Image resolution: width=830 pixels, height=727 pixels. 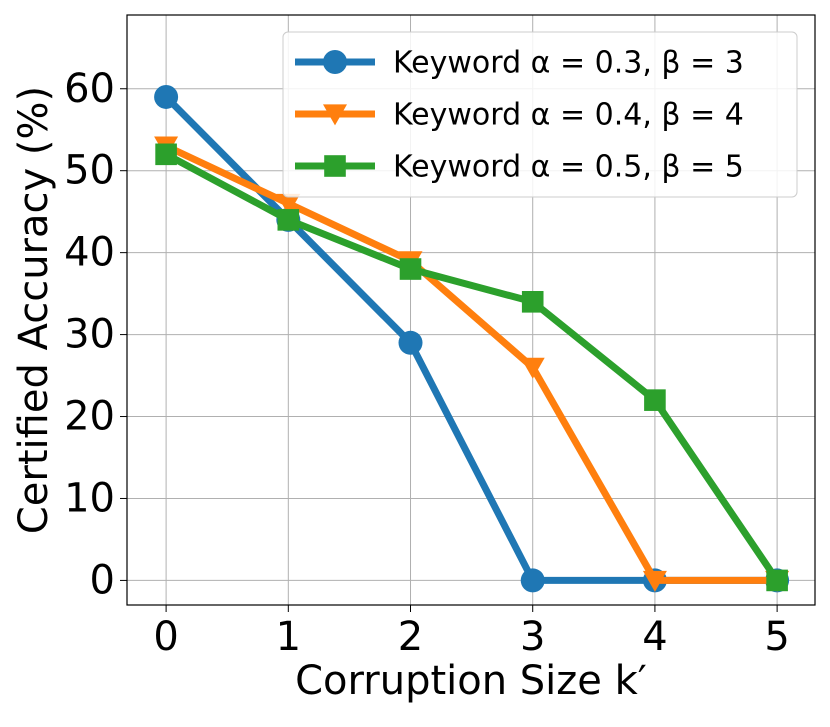 What do you see at coordinates (410, 637) in the screenshot?
I see `x-tick-label: 2` at bounding box center [410, 637].